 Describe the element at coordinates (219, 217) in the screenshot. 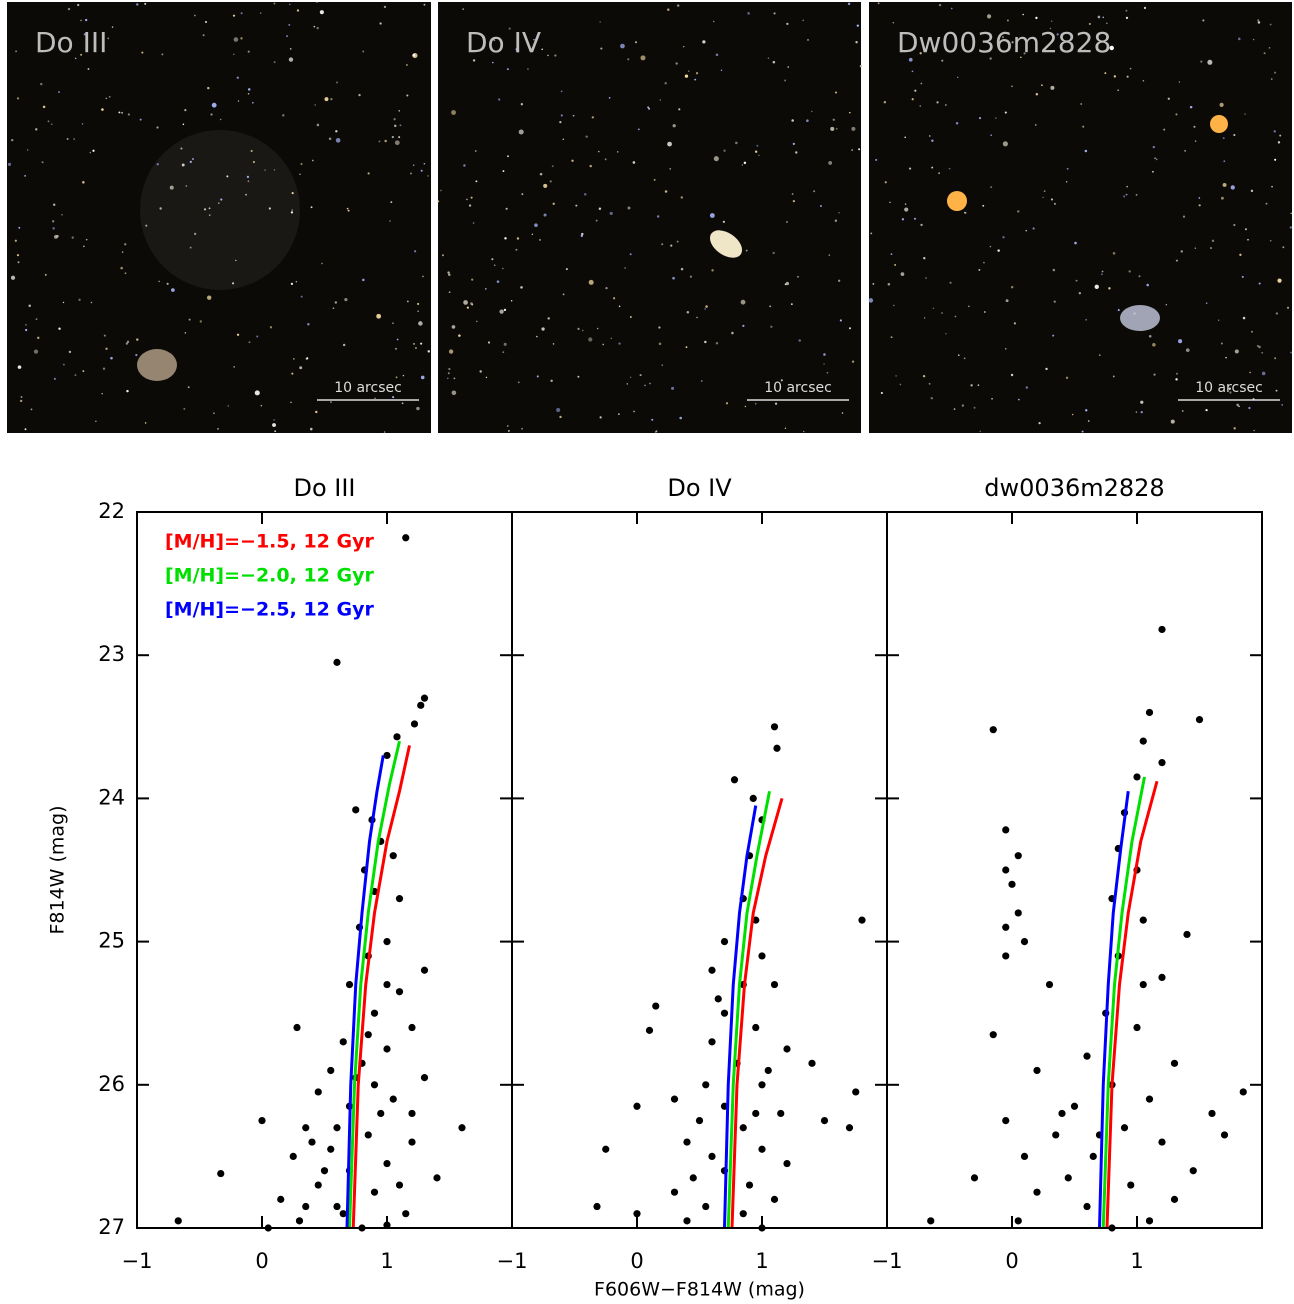

I see `image-panel: Do III 10 arcsec` at that location.